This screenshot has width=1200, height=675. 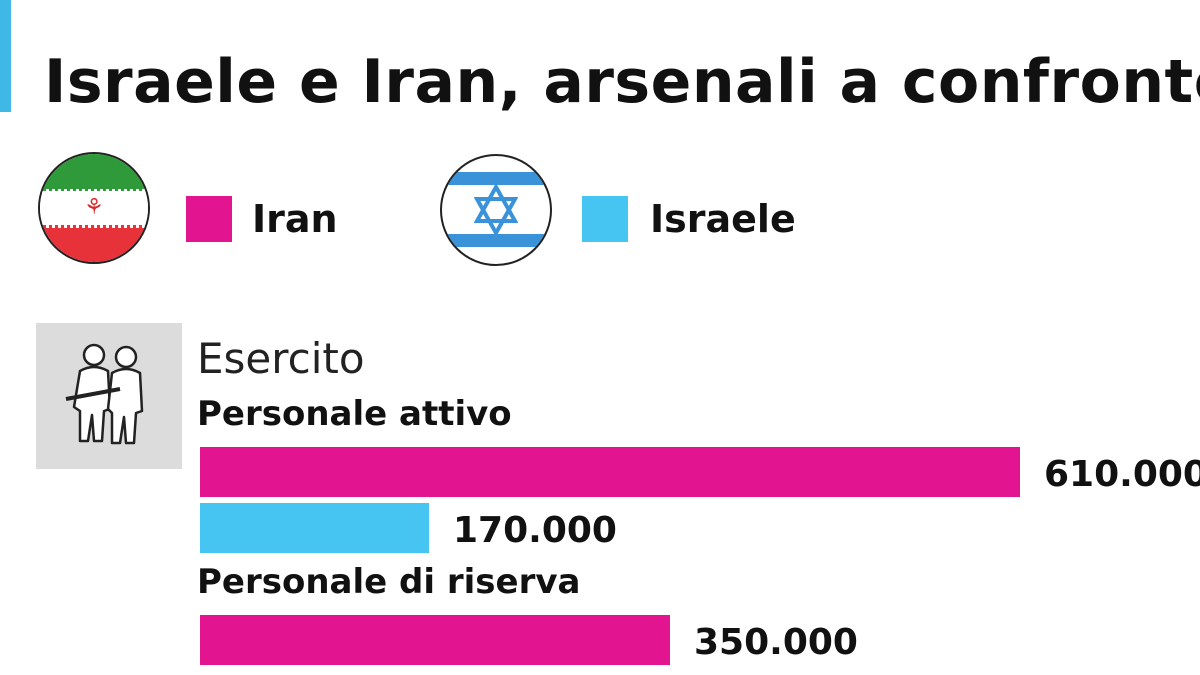 I want to click on soldiers-icon, so click(x=109, y=396).